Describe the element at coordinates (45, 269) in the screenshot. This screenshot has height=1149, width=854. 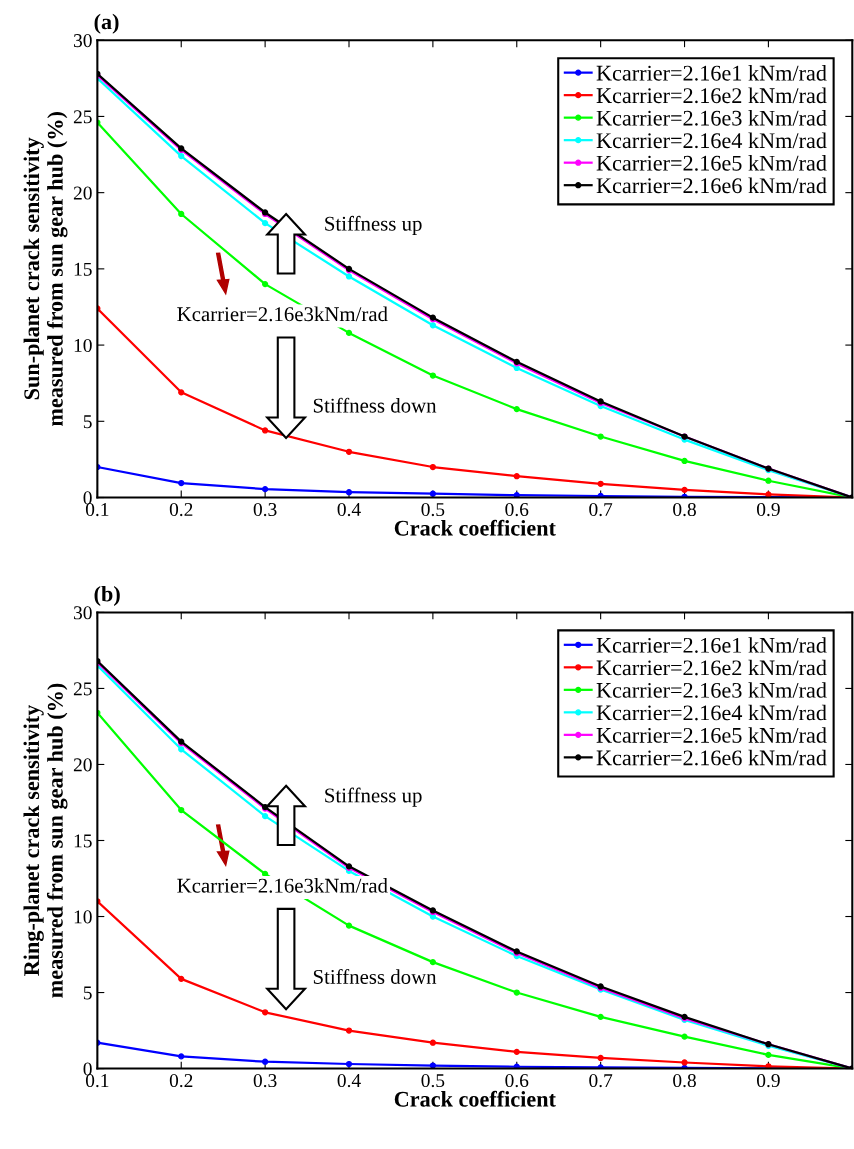
I see `y-axis-title: Sun-planet crack sensitivity measured from sun gear hub (%)` at that location.